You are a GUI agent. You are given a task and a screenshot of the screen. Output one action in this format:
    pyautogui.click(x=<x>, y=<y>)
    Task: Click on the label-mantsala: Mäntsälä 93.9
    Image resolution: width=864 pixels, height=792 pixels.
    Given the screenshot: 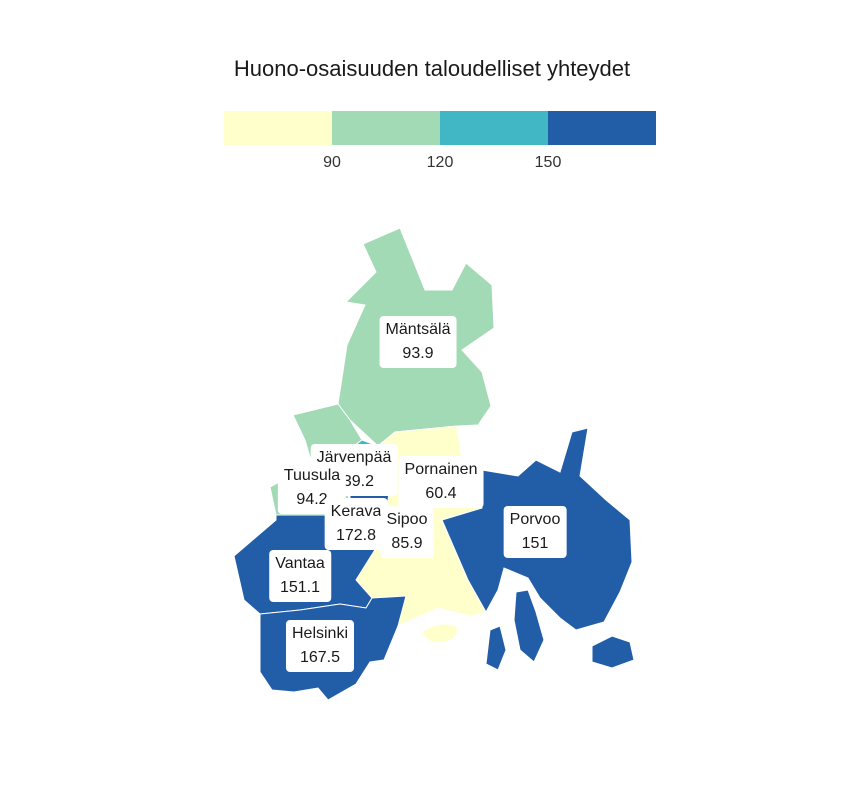 What is the action you would take?
    pyautogui.click(x=418, y=342)
    